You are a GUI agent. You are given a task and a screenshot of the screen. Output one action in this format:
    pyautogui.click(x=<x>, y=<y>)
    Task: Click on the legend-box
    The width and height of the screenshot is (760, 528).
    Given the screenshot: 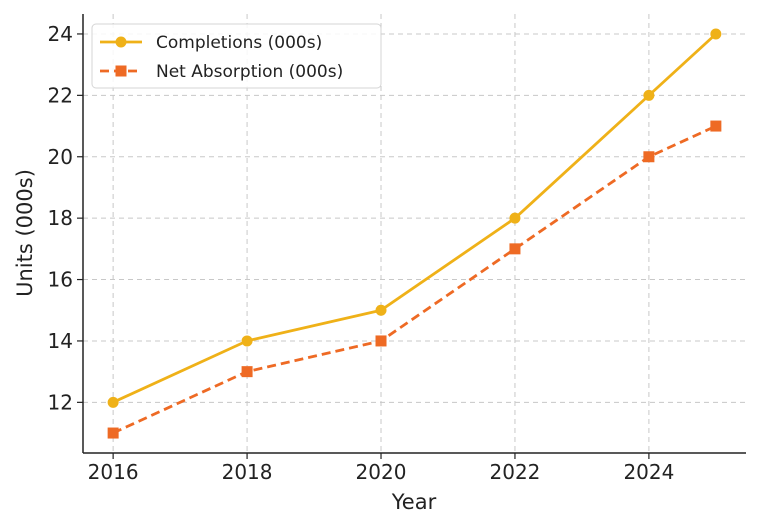 What is the action you would take?
    pyautogui.click(x=236, y=56)
    